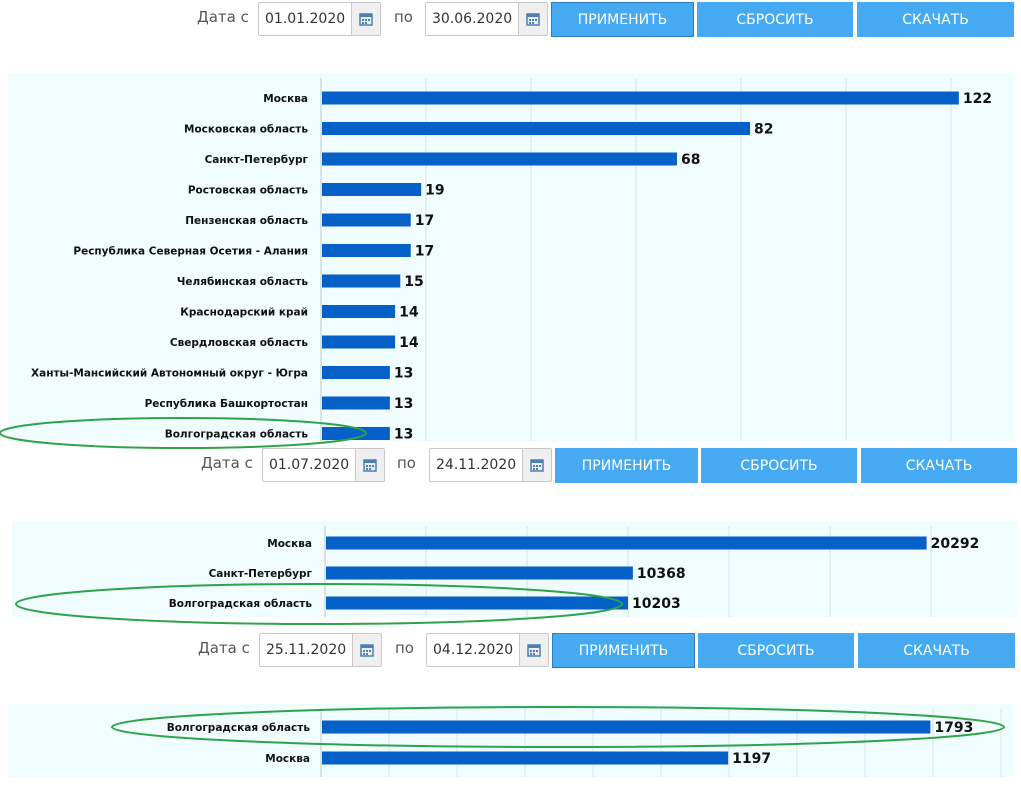 This screenshot has width=1021, height=803. Describe the element at coordinates (413, 282) in the screenshot. I see `value-label: 15` at that location.